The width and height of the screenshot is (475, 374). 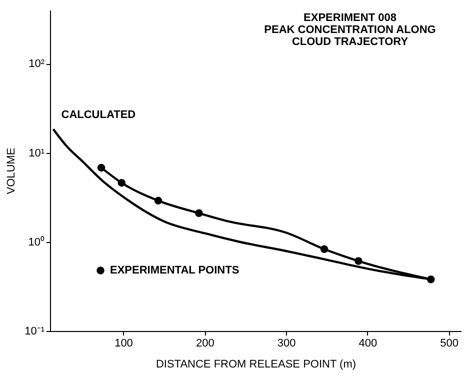 What do you see at coordinates (256, 364) in the screenshot?
I see `x-axis-title: DISTANCE FROM RELEASE POINT (m)` at bounding box center [256, 364].